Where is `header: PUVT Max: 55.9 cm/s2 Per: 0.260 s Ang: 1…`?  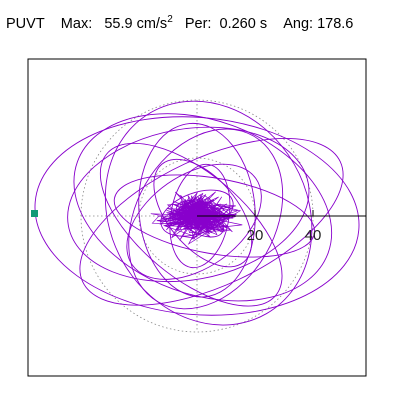 header: PUVT Max: 55.9 cm/s2 Per: 0.260 s Ang: 1… is located at coordinates (179, 24).